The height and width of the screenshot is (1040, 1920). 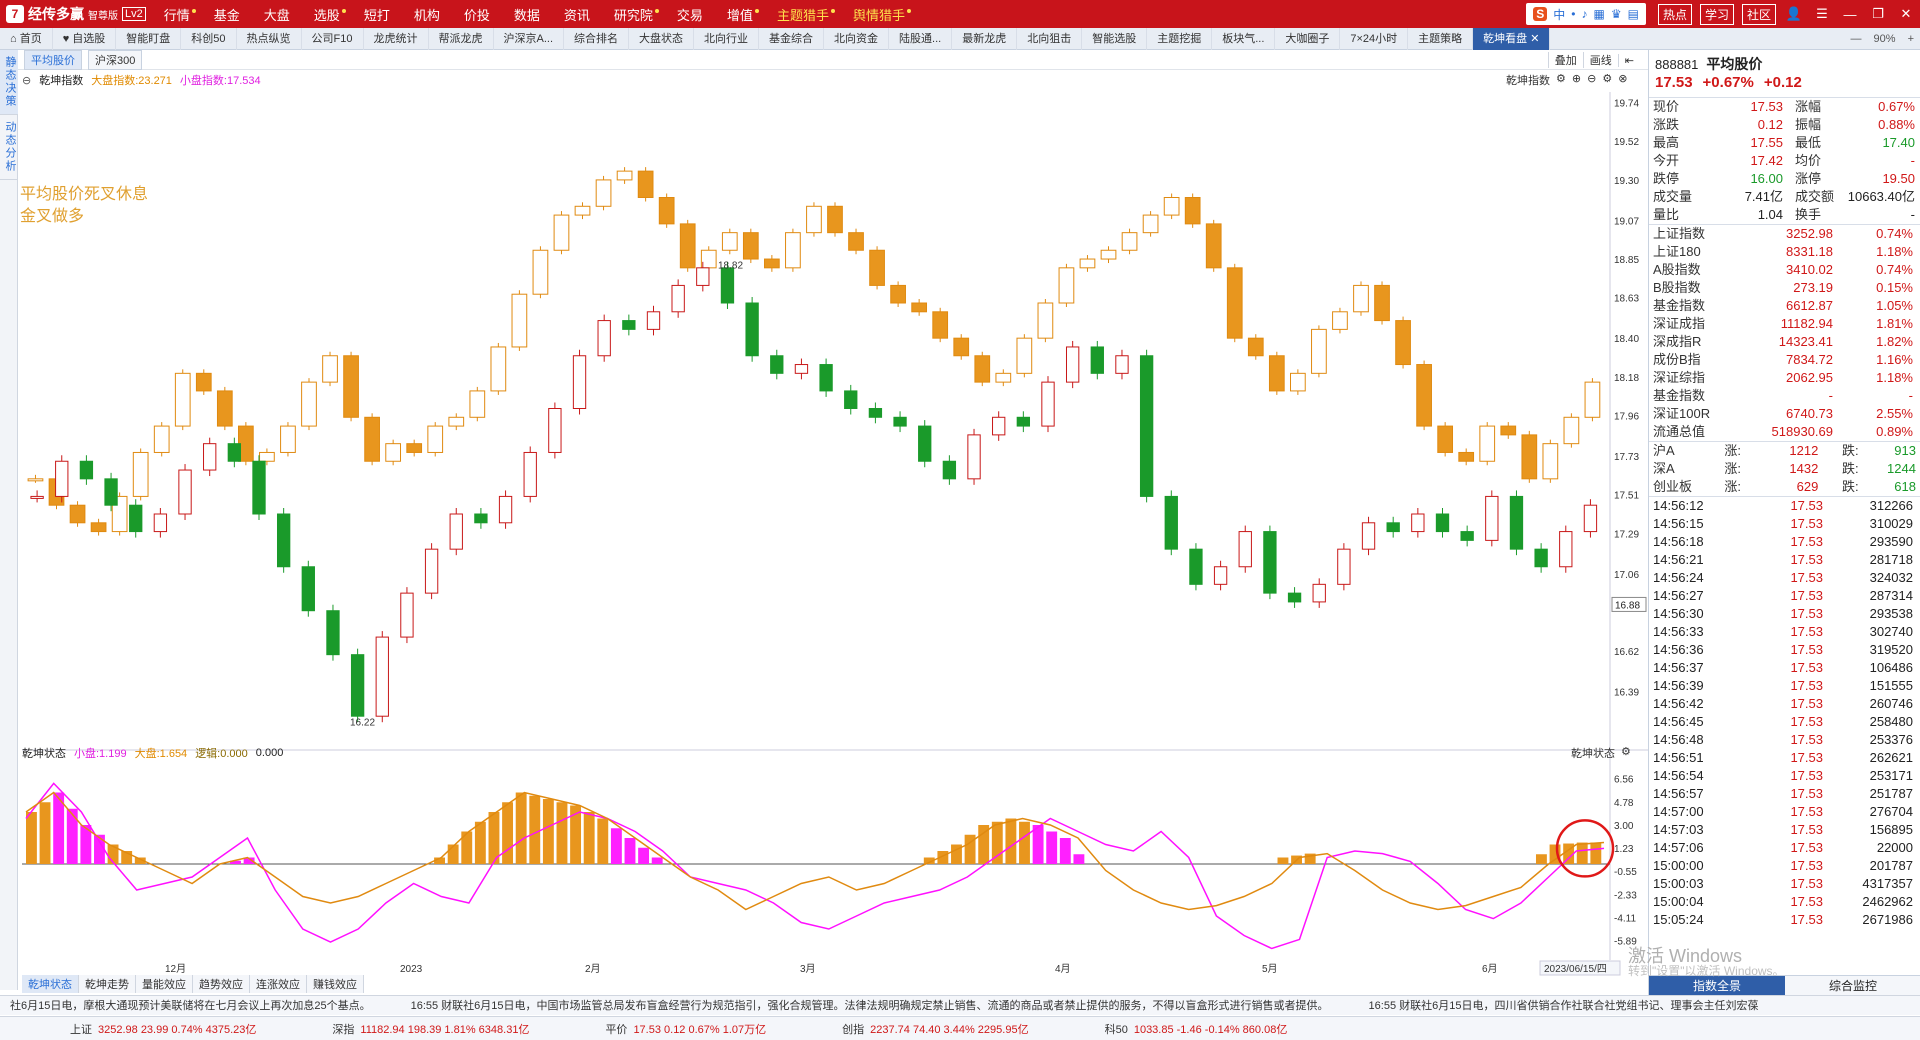 I want to click on ticker-item-0: 社6月15日电，摩根大通现预计美联储将在七月会议上再次加息25个基点。, so click(x=190, y=1006).